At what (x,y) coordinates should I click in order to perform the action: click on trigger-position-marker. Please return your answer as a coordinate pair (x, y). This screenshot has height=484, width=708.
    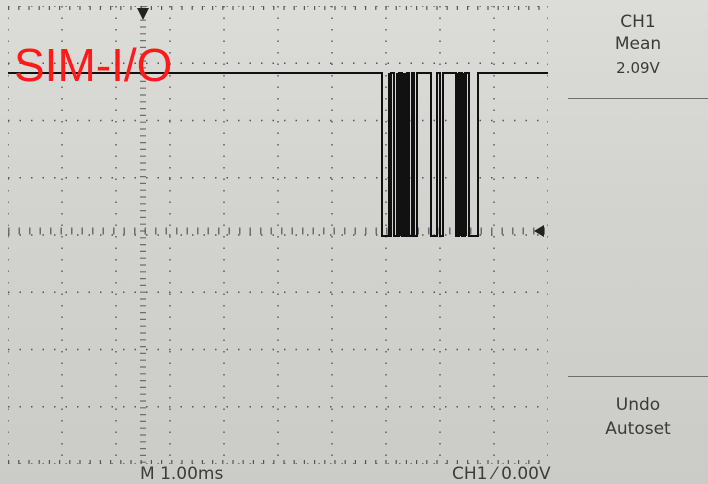
    Looking at the image, I should click on (143, 14).